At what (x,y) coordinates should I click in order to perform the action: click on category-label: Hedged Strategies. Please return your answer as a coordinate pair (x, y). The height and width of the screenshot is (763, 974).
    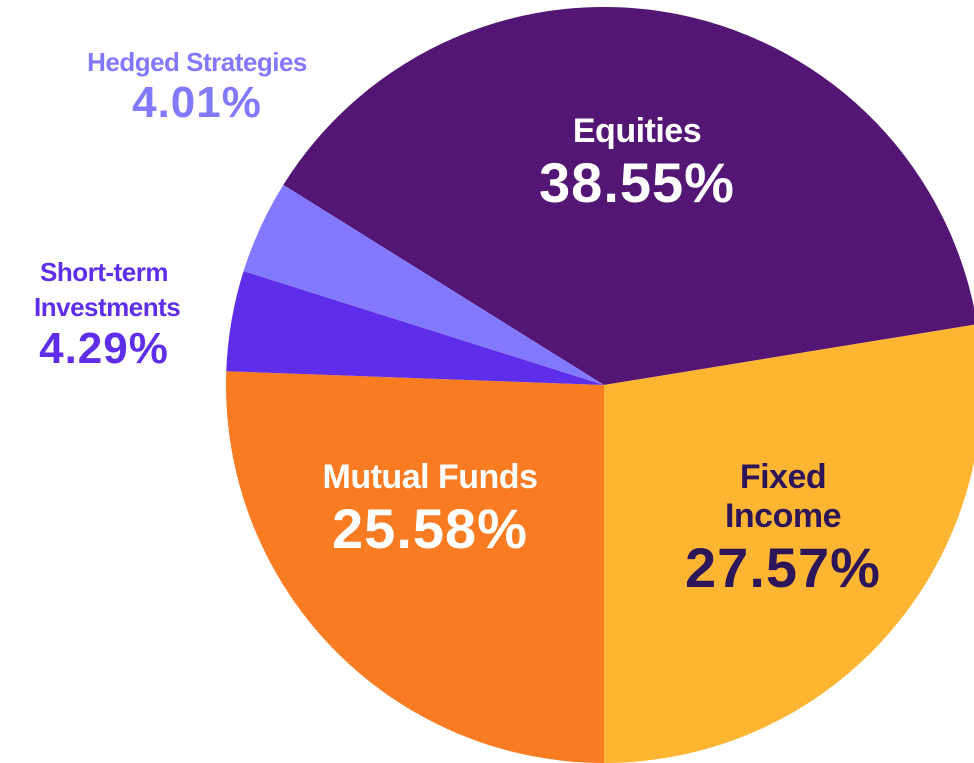
    Looking at the image, I should click on (197, 62).